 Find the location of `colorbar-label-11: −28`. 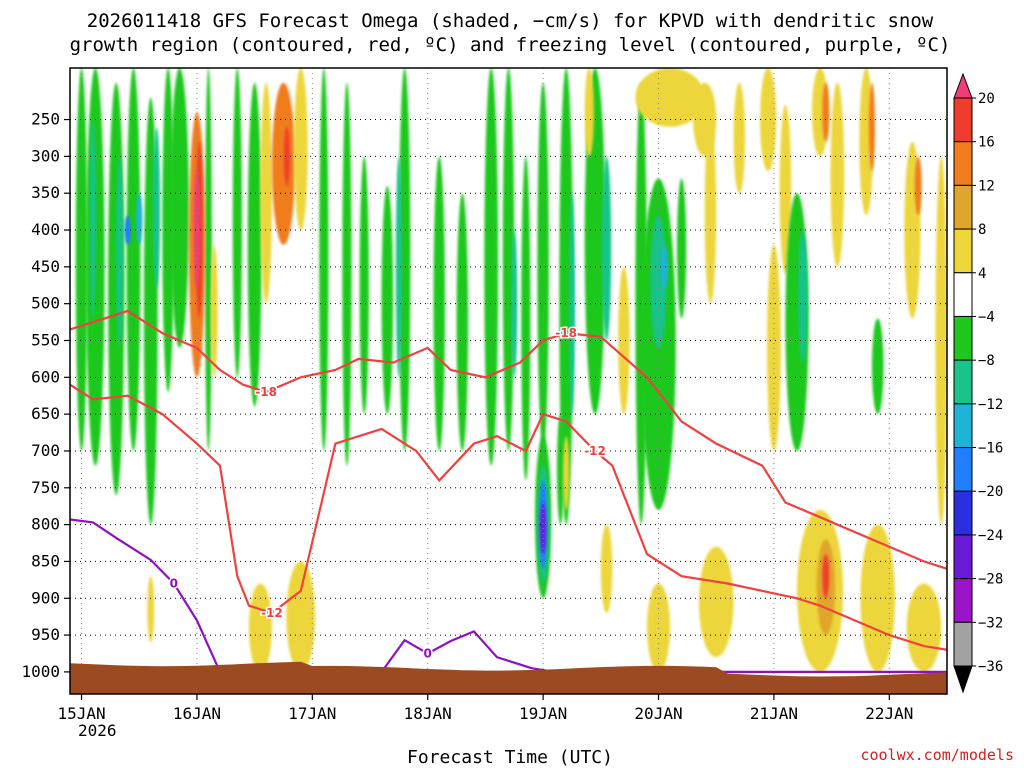

colorbar-label-11: −28 is located at coordinates (990, 580).